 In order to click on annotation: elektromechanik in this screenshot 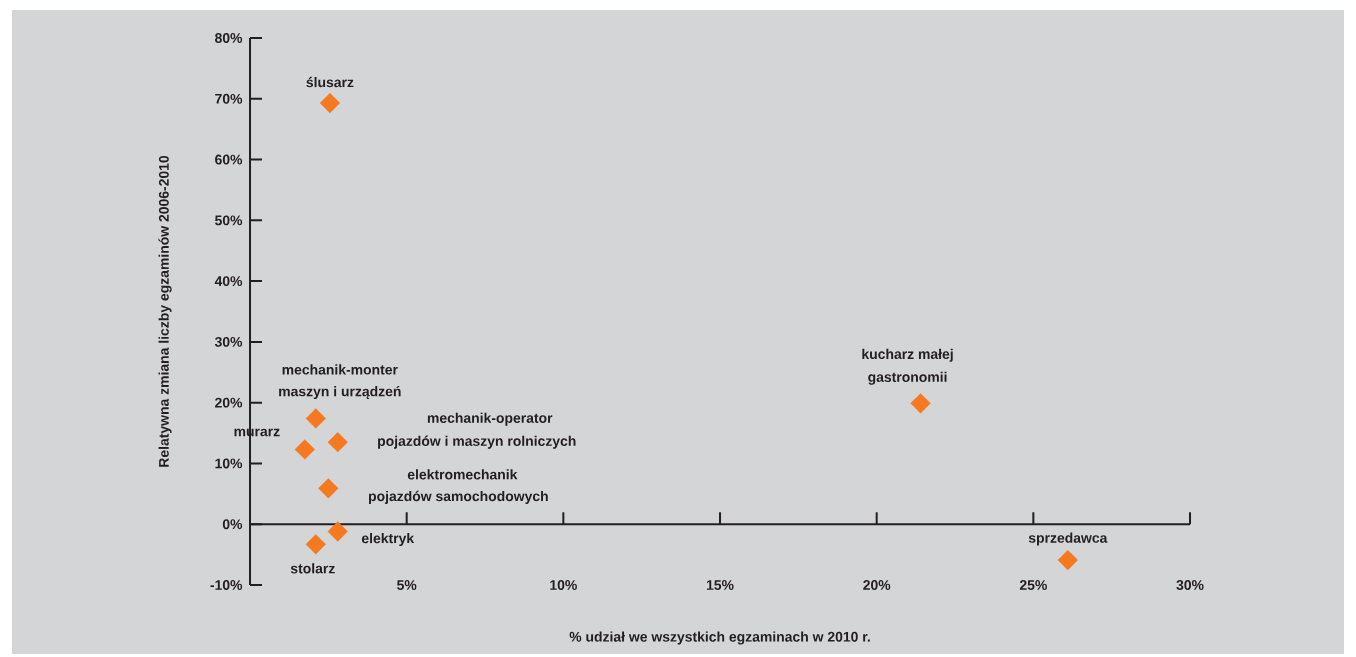, I will do `click(462, 474)`.